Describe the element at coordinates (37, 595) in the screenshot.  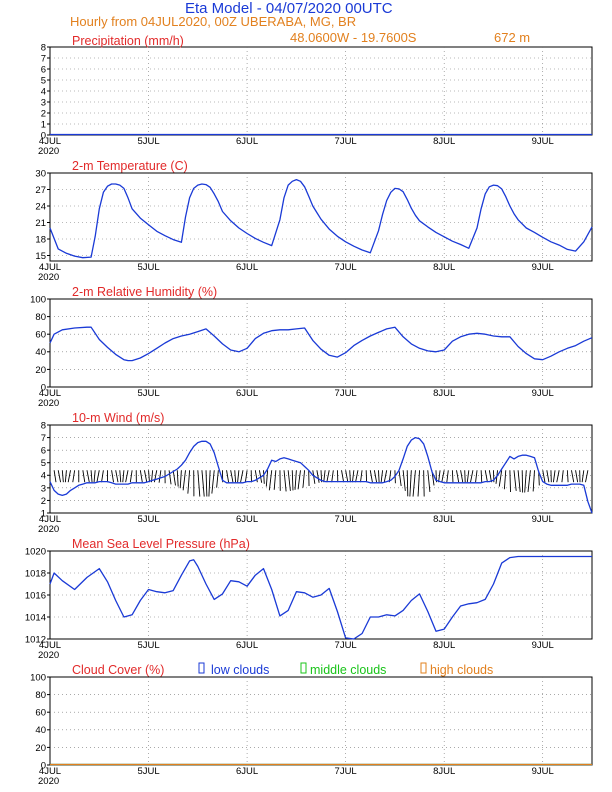
I see `y-axis-ticks: 1012 1014 1016 1018 1020` at that location.